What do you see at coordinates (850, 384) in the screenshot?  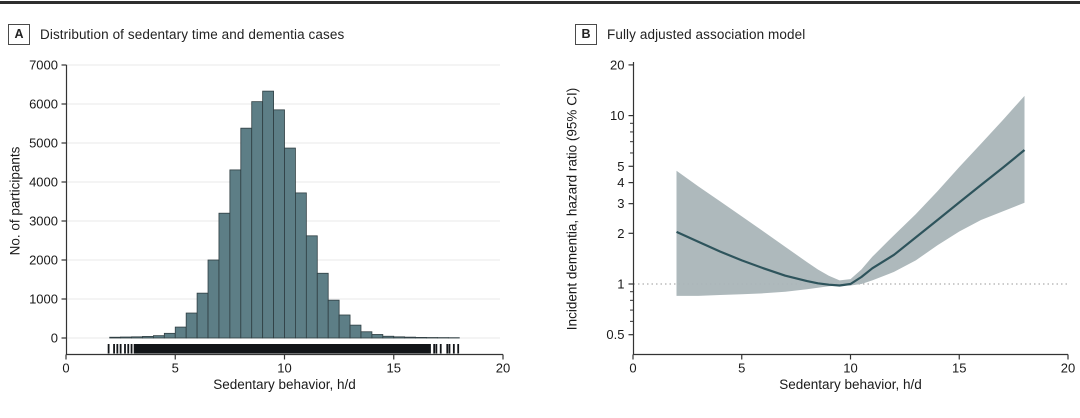 I see `panel-b-x-axis-title: Sedentary behavior, h/d` at bounding box center [850, 384].